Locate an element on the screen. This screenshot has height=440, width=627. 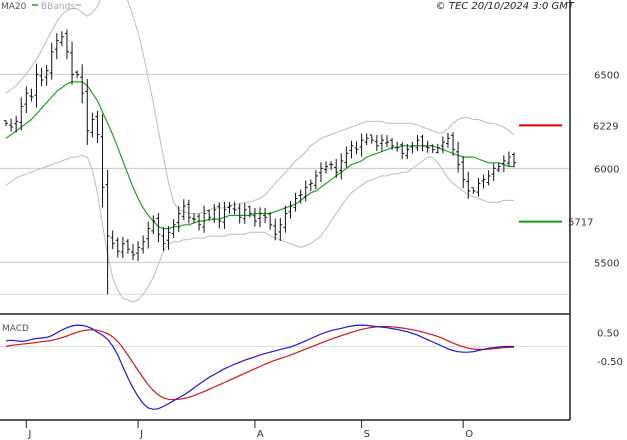
month-tick-label: S is located at coordinates (367, 434).